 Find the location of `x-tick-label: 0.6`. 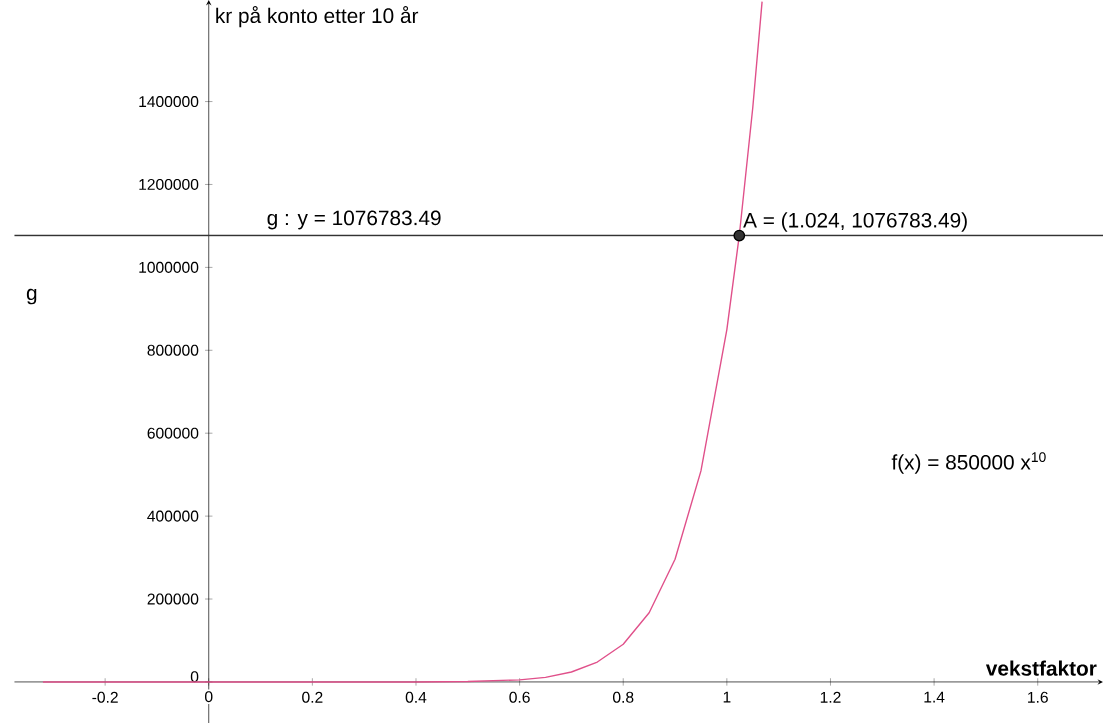

x-tick-label: 0.6 is located at coordinates (519, 697).